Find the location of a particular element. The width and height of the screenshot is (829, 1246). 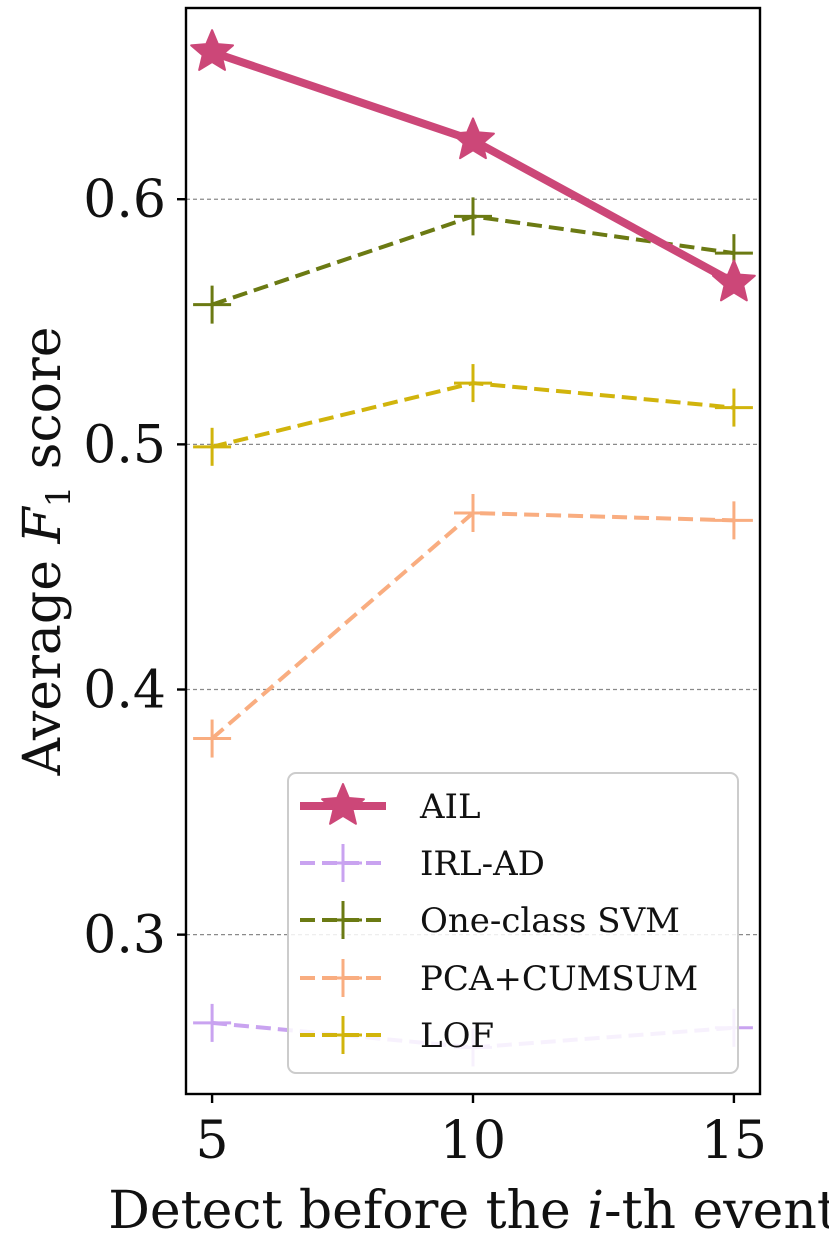

y-tick-label: 0.5 is located at coordinates (124, 445).